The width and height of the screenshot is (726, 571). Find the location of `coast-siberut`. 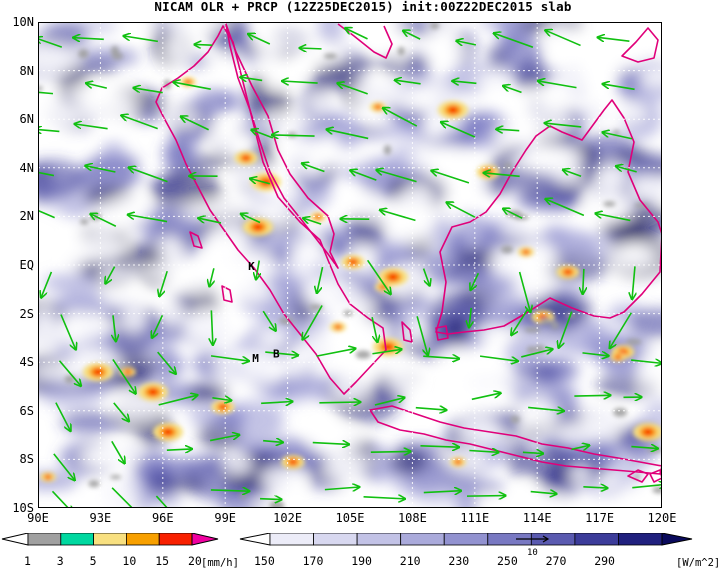

coast-siberut is located at coordinates (227, 294).